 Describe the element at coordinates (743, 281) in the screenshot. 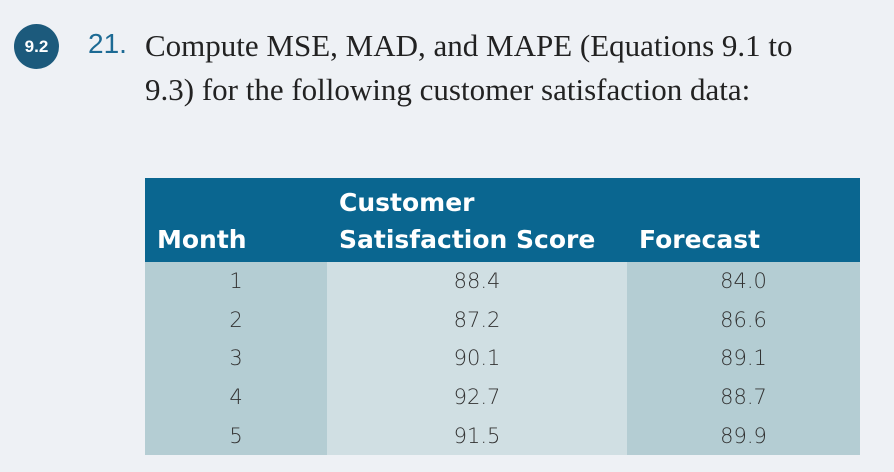

I see `table-cell: 84.0` at that location.